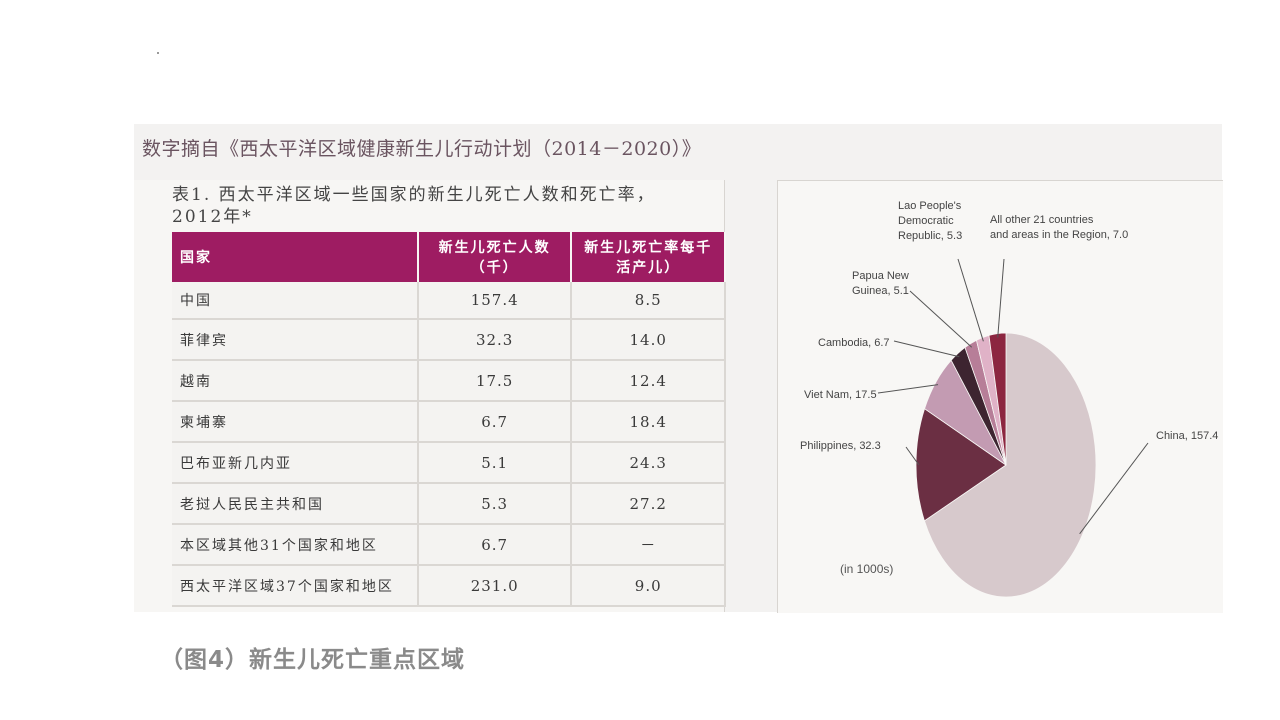 Image resolution: width=1280 pixels, height=720 pixels. What do you see at coordinates (648, 422) in the screenshot?
I see `cell-rate: 18.4` at bounding box center [648, 422].